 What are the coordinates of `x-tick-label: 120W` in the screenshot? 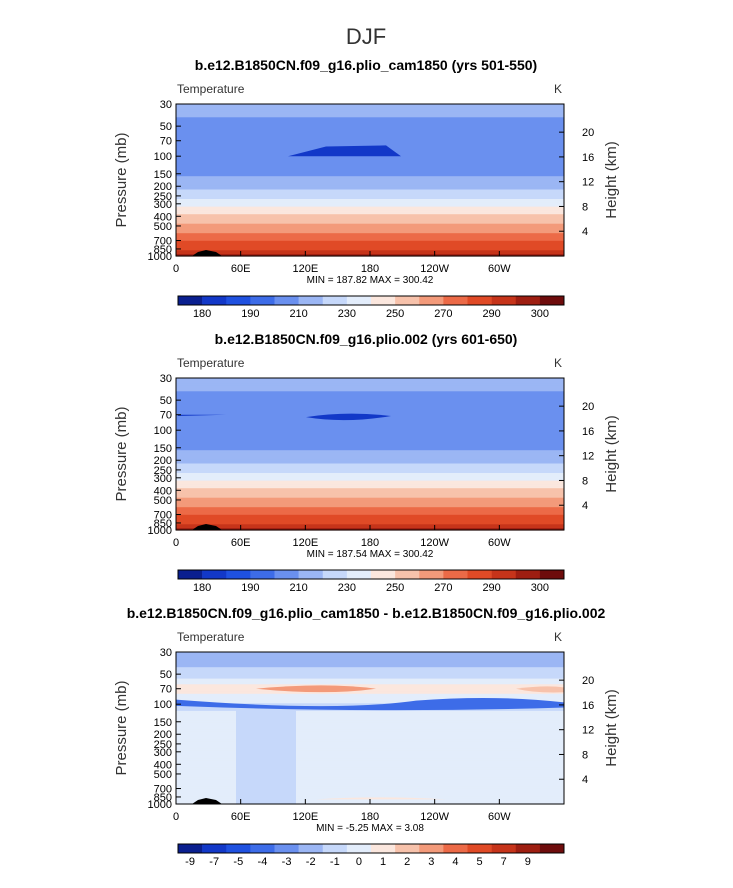 It's located at (434, 269).